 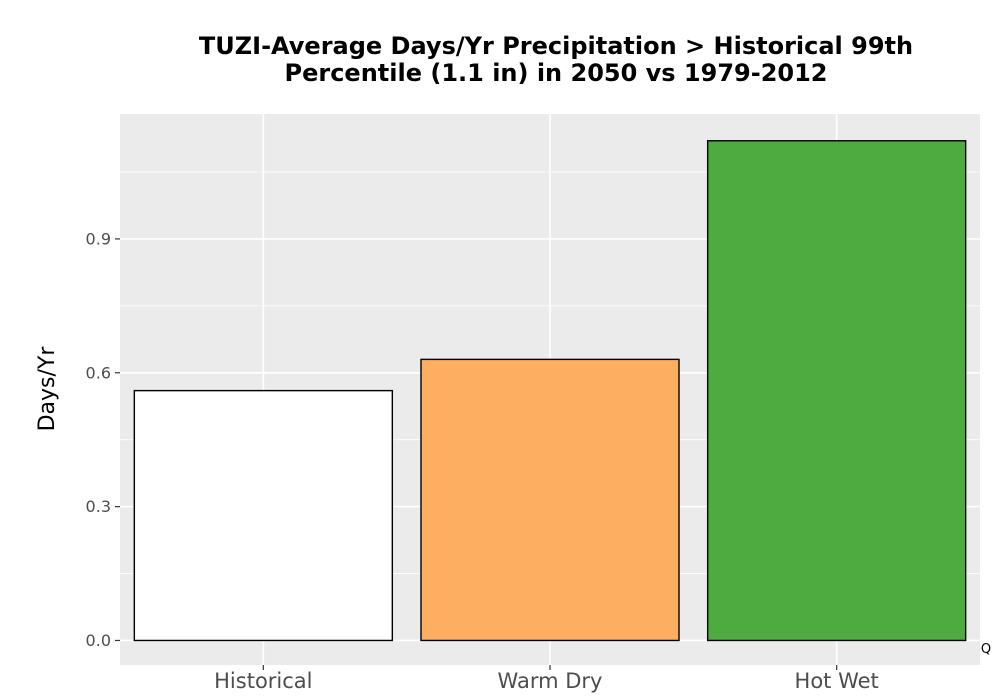 I want to click on y-tick-label: 0.9, so click(x=98, y=238).